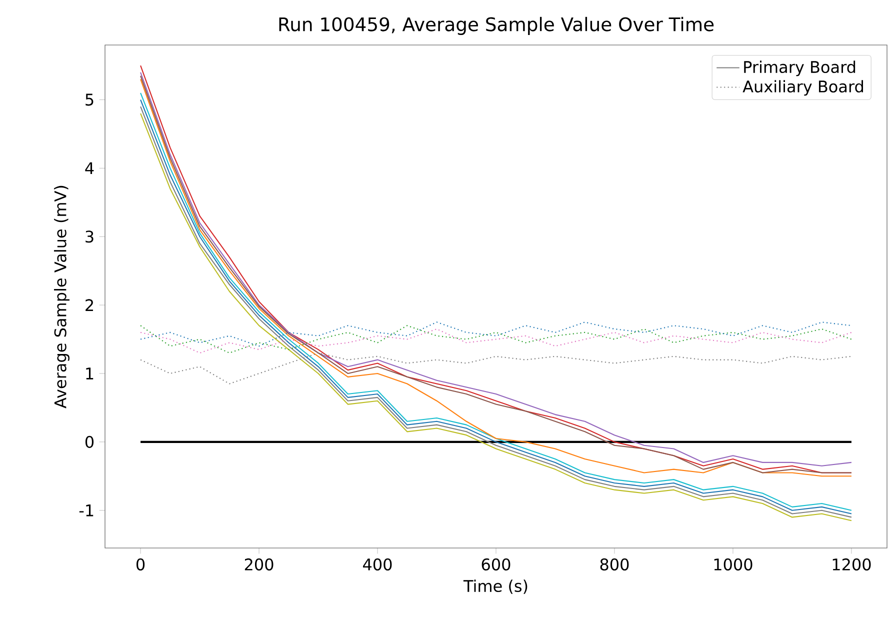 This screenshot has width=890, height=622. What do you see at coordinates (62, 297) in the screenshot?
I see `y-axis-title: Average Sample Value (mV)` at bounding box center [62, 297].